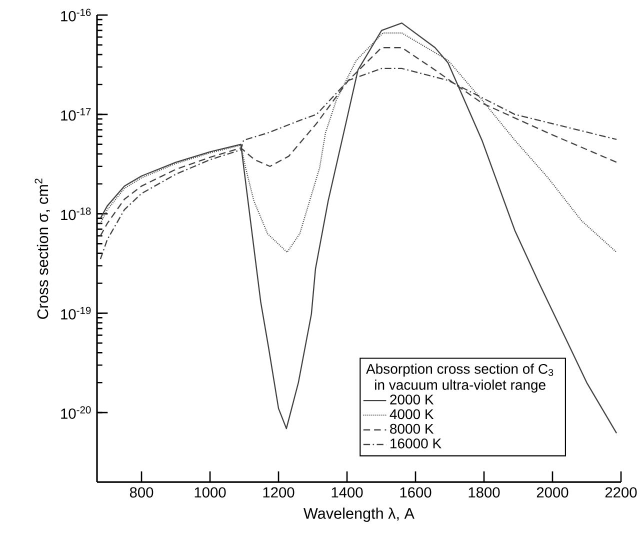 Image resolution: width=640 pixels, height=544 pixels. I want to click on x-tick-label: 1600, so click(416, 492).